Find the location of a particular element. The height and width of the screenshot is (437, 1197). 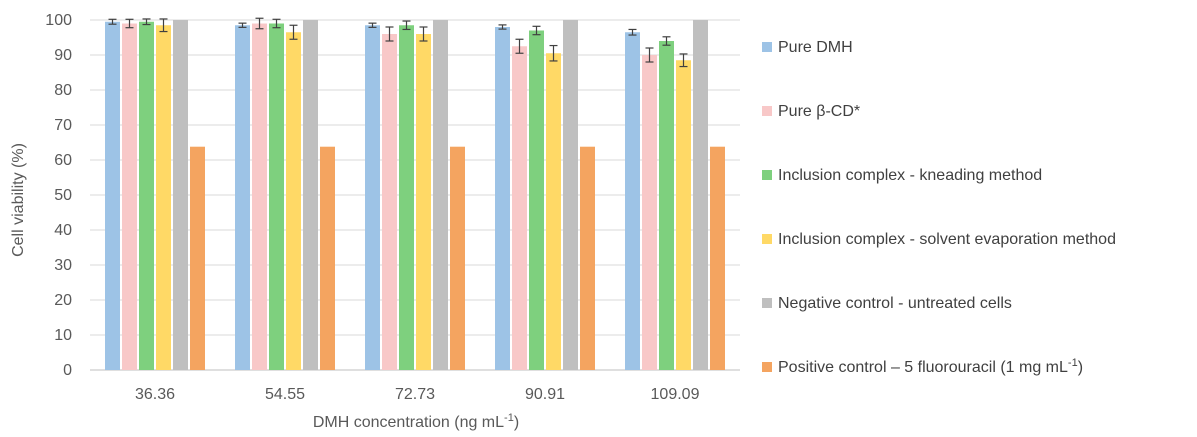

legend-label: Pure DMH is located at coordinates (815, 47).